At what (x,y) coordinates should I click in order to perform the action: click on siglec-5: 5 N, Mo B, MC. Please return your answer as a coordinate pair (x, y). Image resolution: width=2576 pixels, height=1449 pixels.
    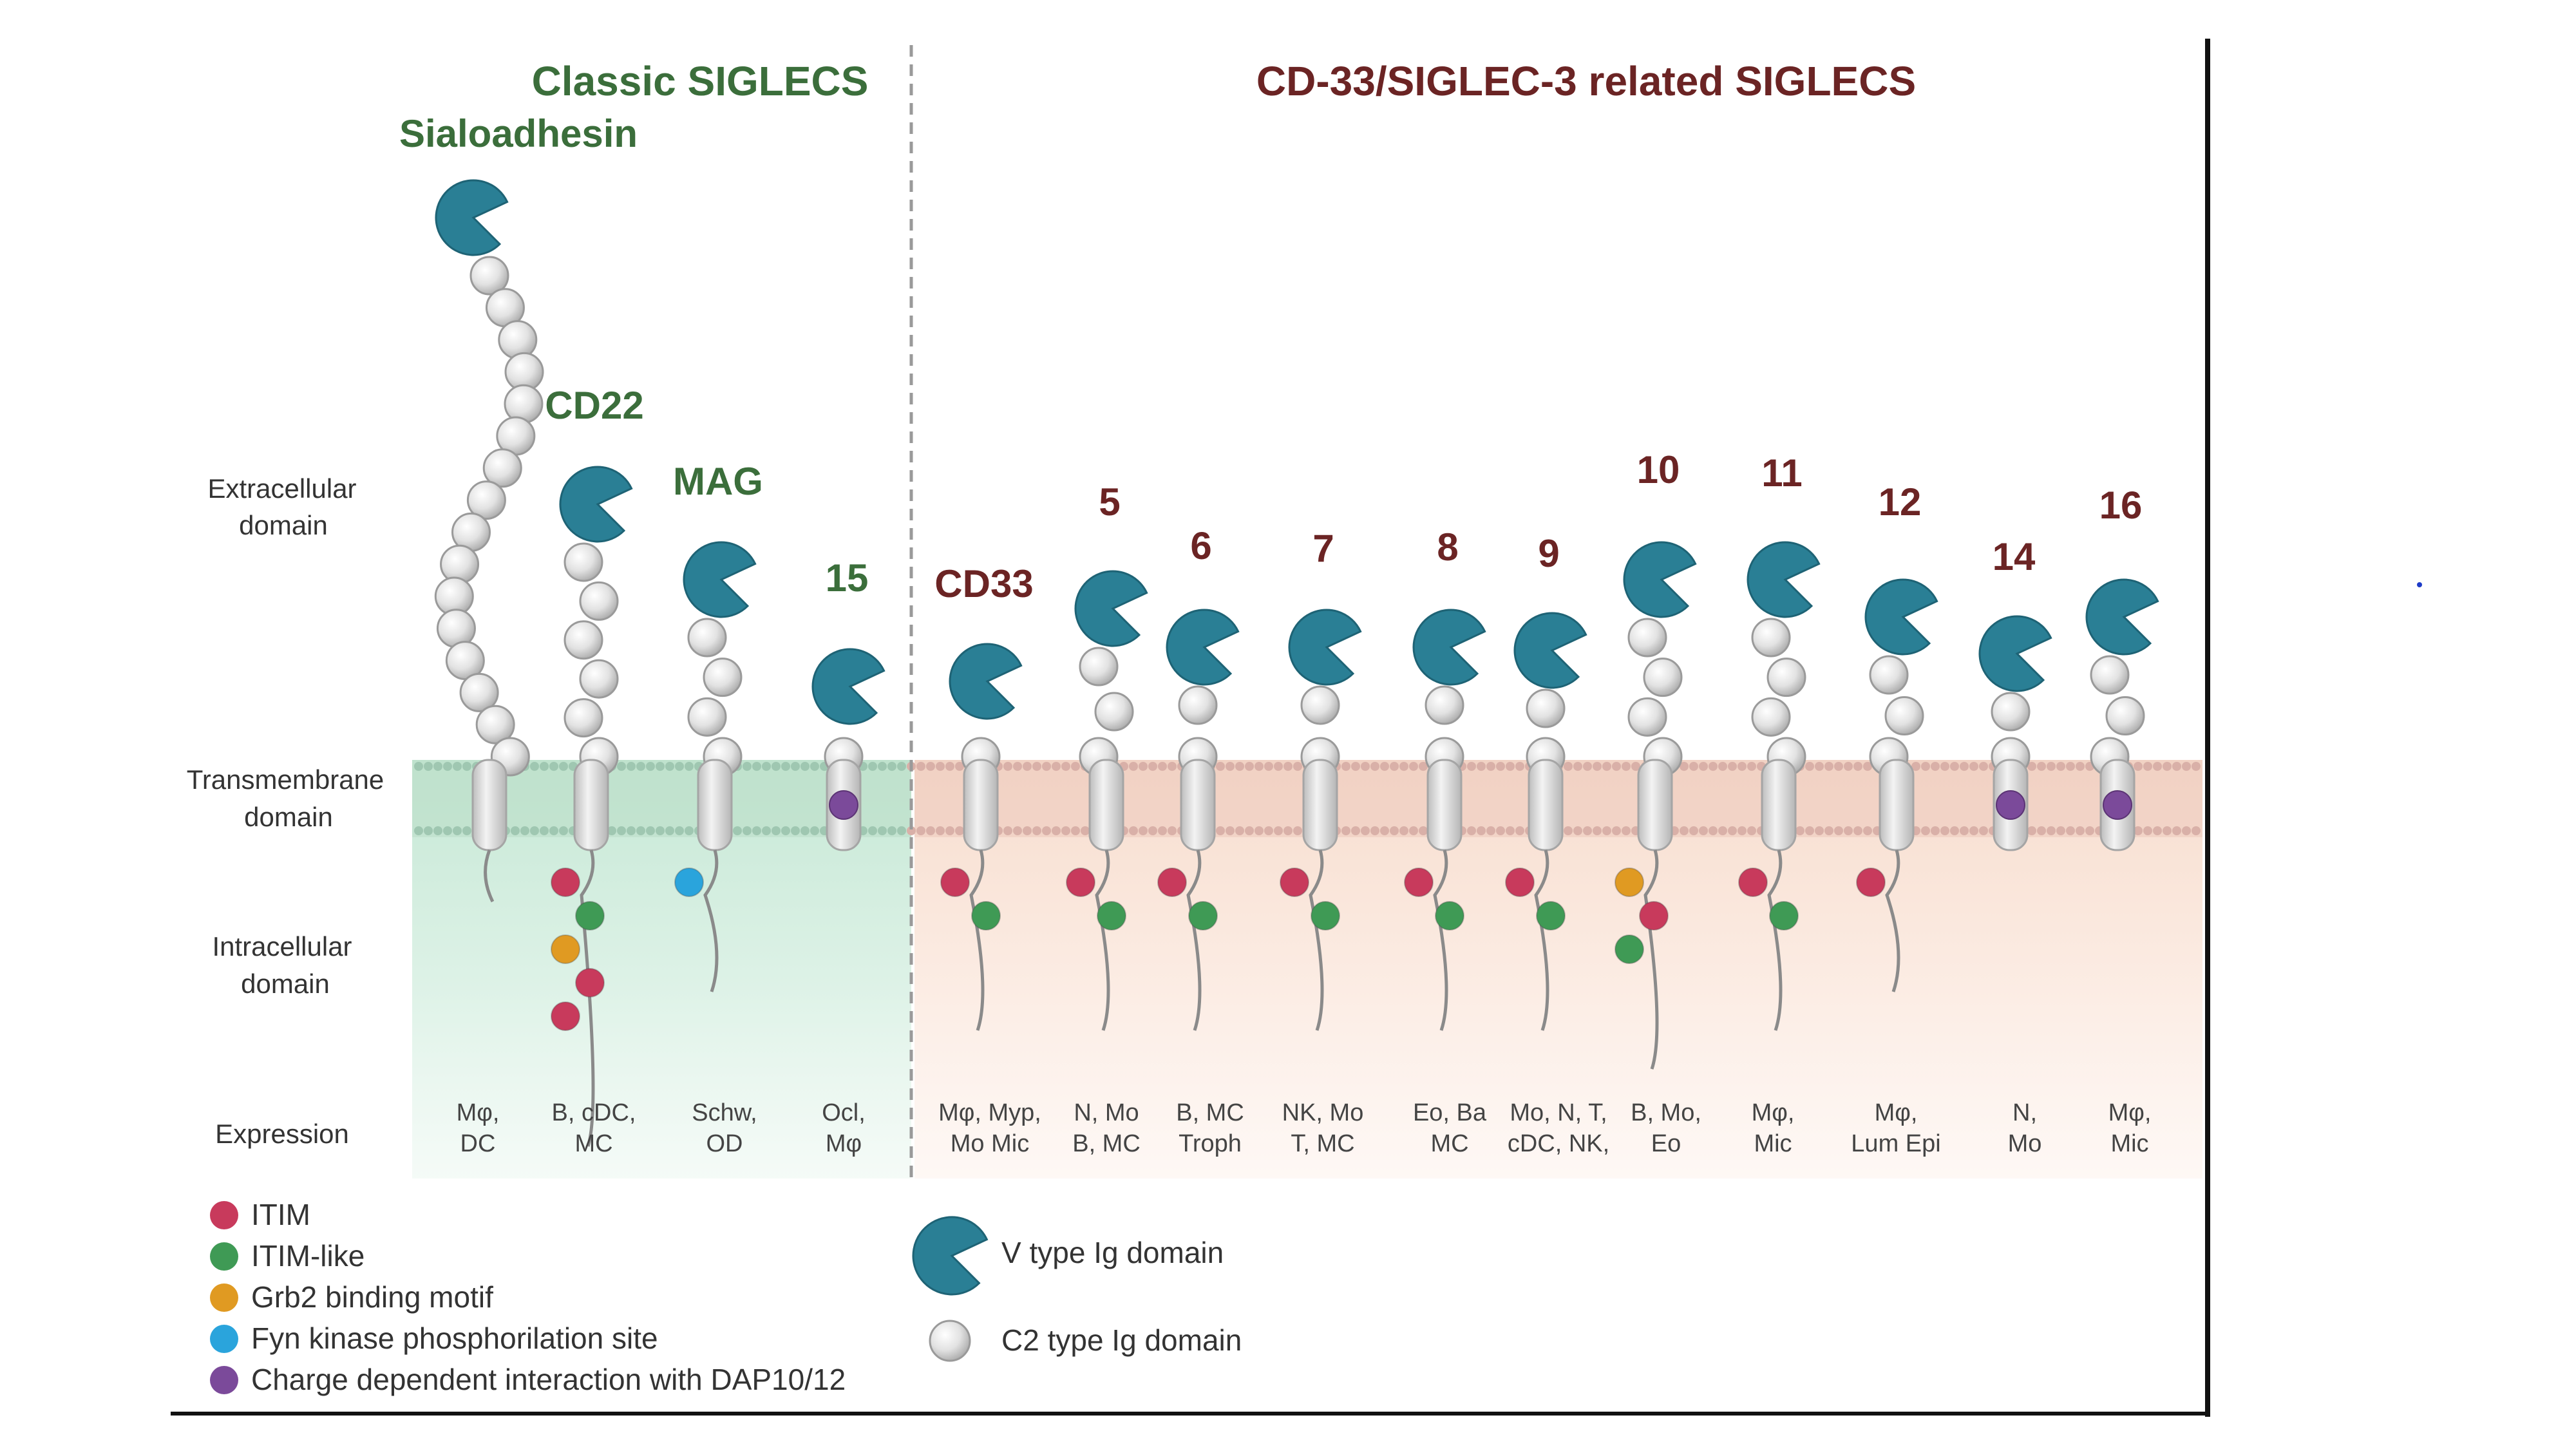
    Looking at the image, I should click on (1107, 818).